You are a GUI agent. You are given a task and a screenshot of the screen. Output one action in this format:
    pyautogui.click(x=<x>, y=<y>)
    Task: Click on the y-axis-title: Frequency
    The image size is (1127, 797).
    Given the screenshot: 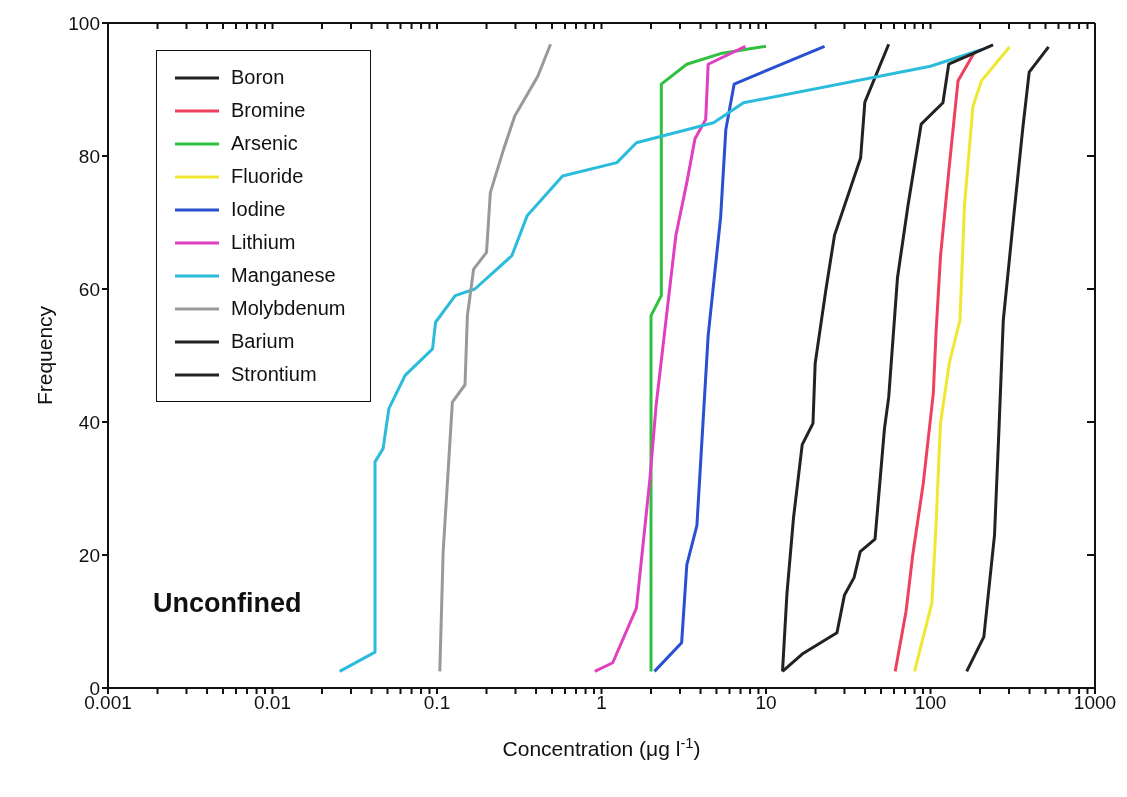 What is the action you would take?
    pyautogui.click(x=44, y=355)
    